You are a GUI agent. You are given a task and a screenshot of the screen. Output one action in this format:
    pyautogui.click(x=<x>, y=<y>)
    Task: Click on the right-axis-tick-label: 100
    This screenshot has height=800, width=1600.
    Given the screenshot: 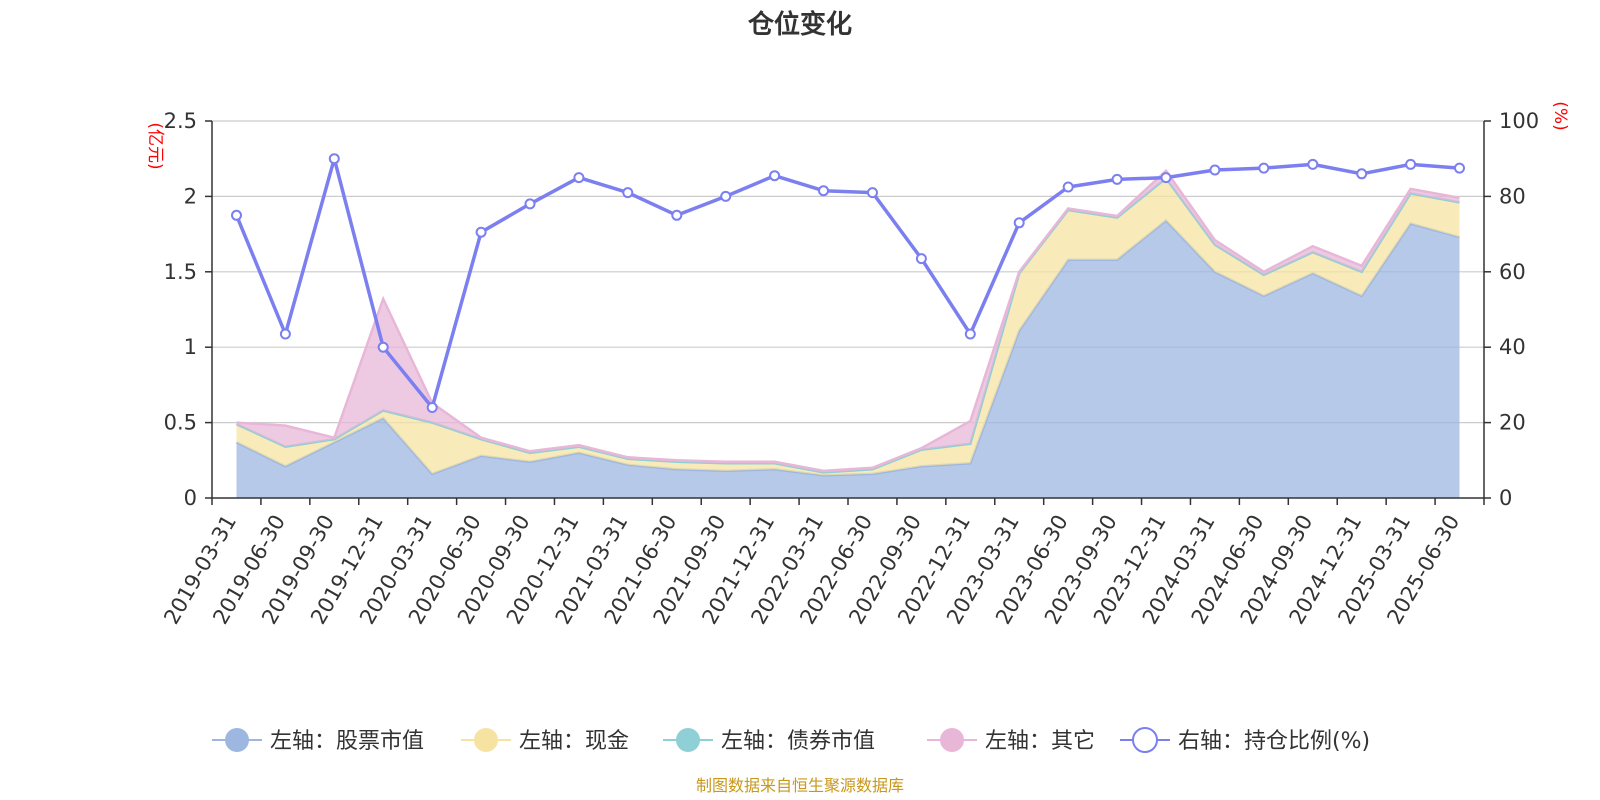 What is the action you would take?
    pyautogui.click(x=1519, y=121)
    